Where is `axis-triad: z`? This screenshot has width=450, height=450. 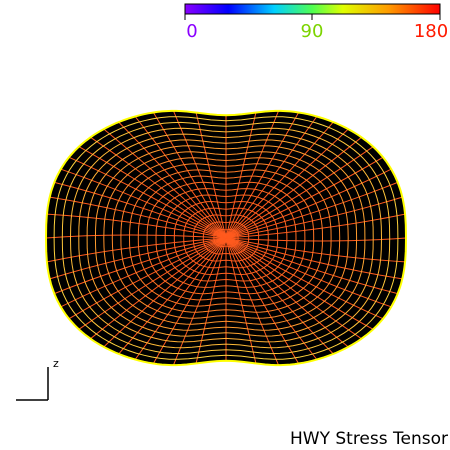 axis-triad: z is located at coordinates (37, 379).